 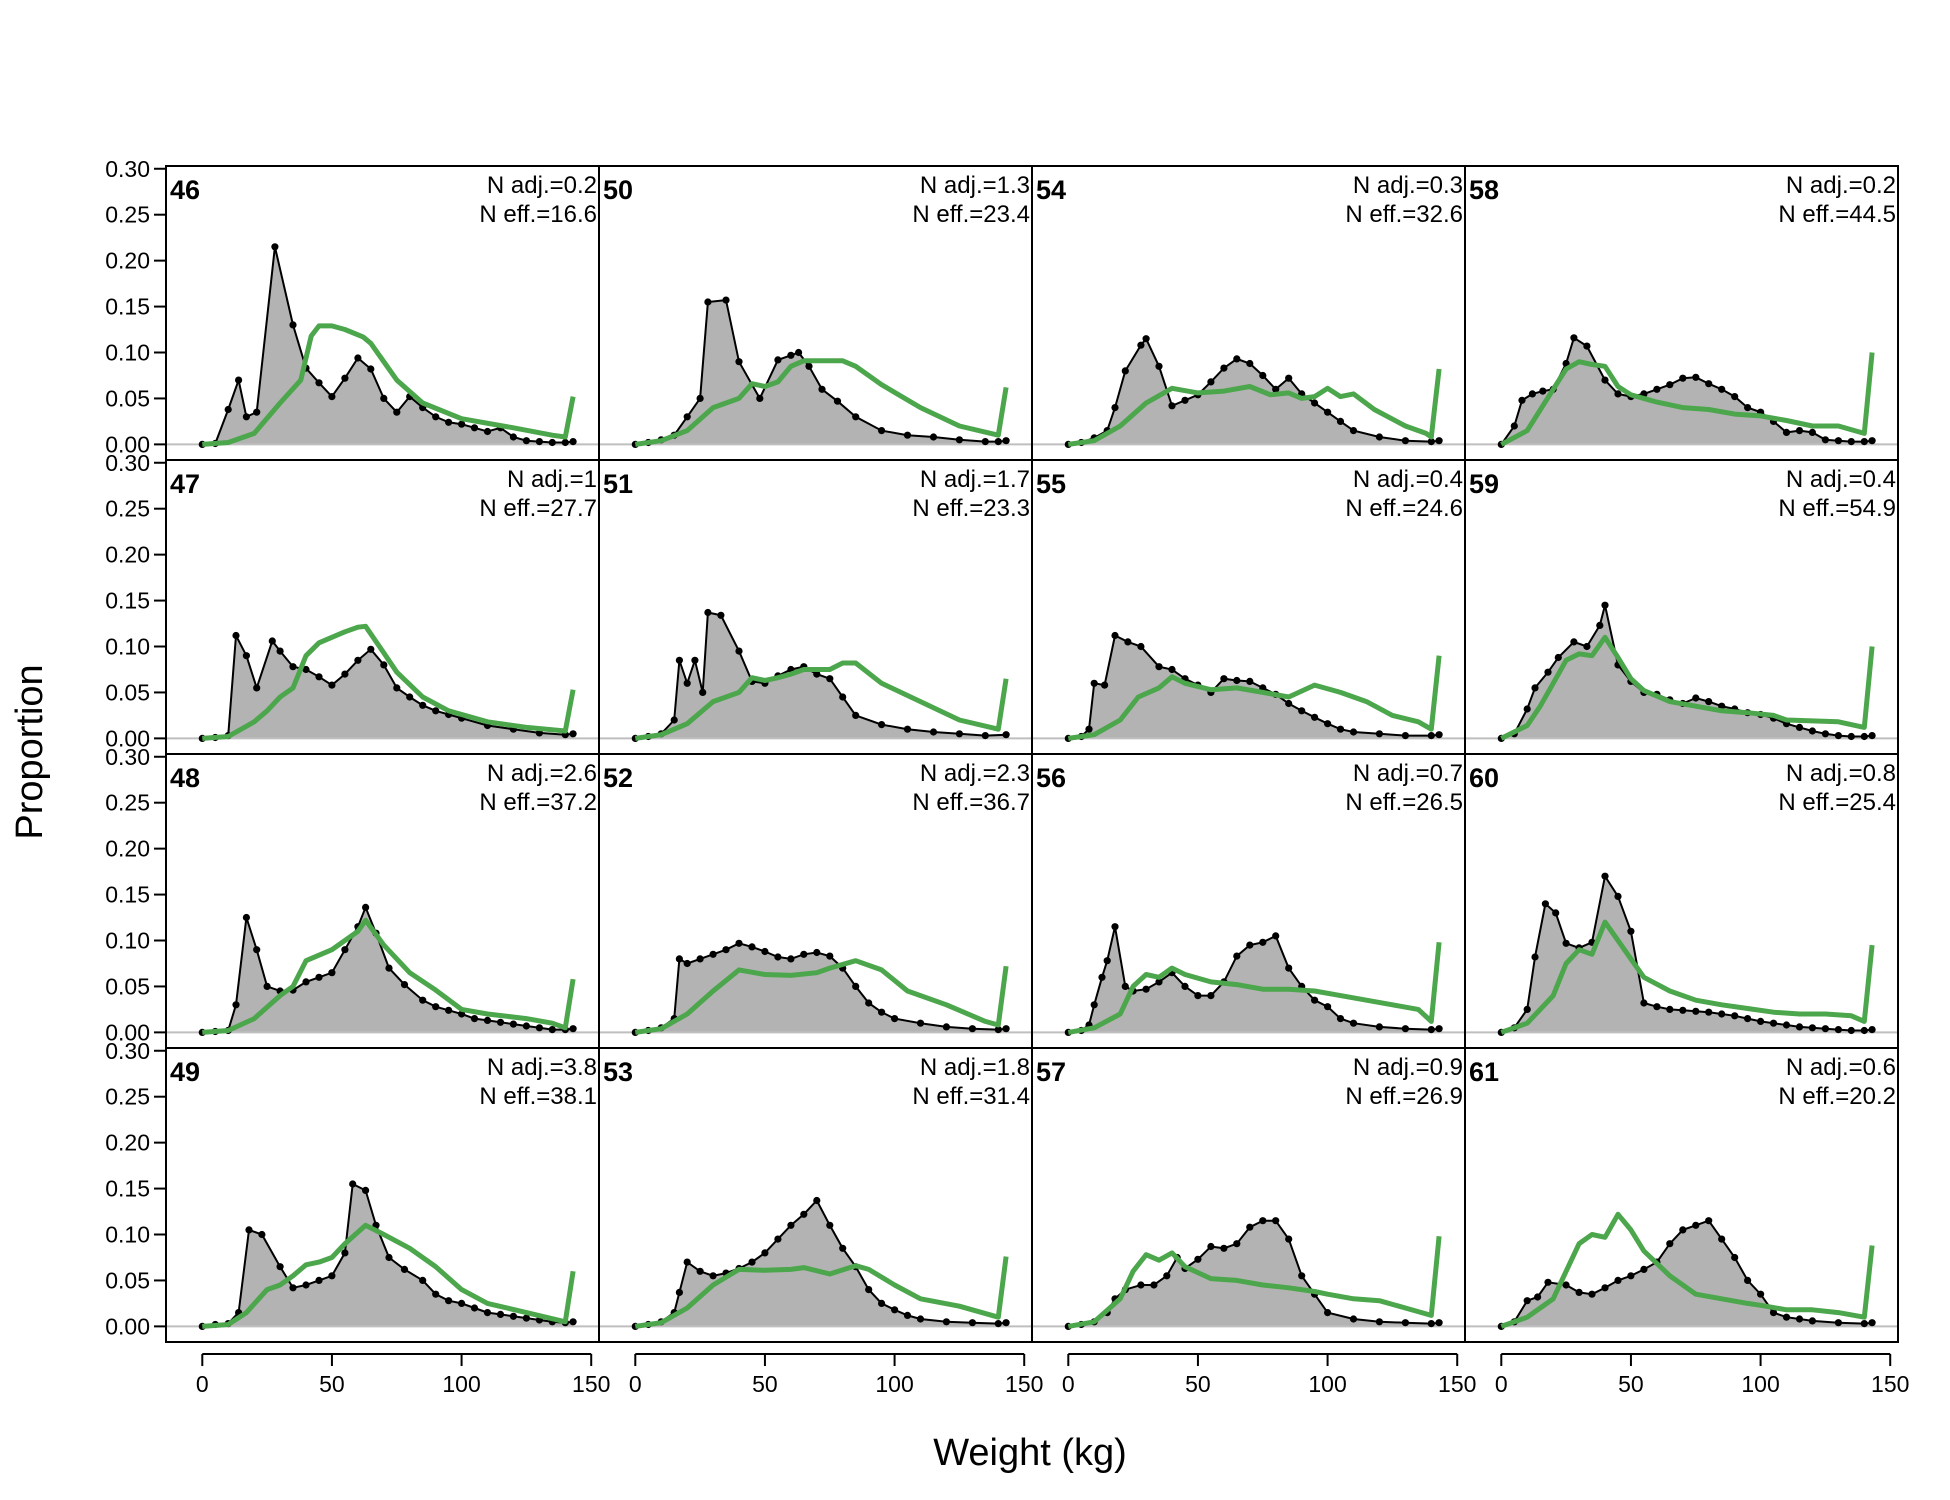 I want to click on y-tick-label-2-1: 0.05, so click(x=127, y=692).